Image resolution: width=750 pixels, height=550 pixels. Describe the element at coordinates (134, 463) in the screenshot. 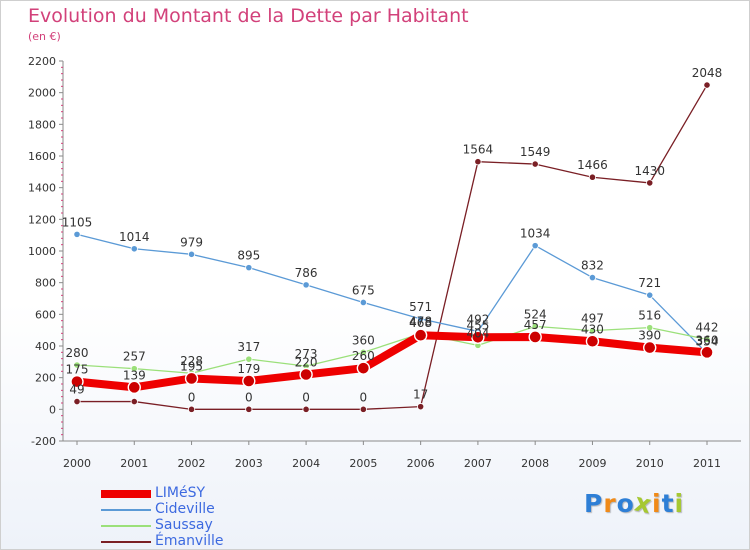

I see `x-tick-label: 2001` at that location.